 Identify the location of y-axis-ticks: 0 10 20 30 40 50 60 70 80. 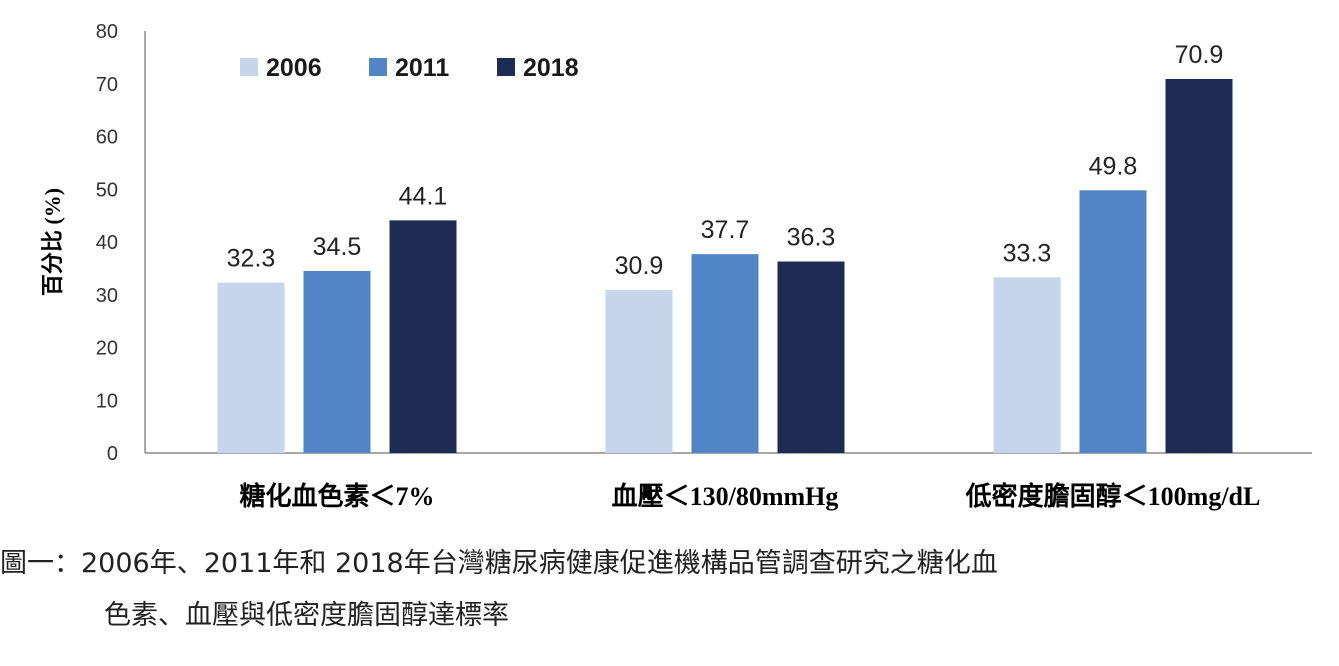
(107, 243).